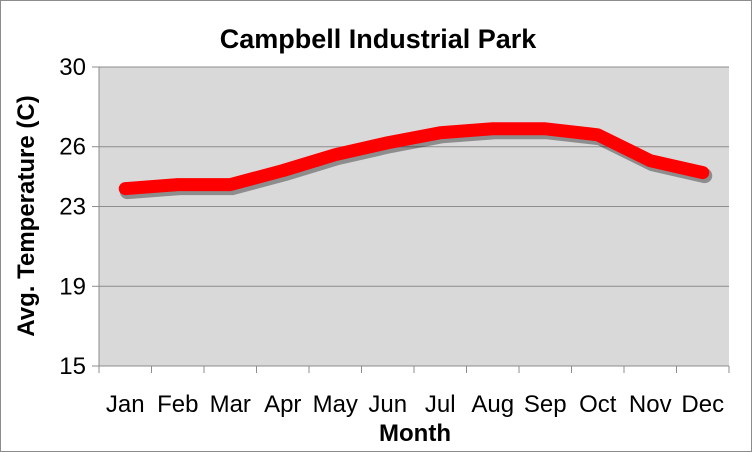 Image resolution: width=752 pixels, height=452 pixels. What do you see at coordinates (177, 404) in the screenshot?
I see `x-tick-label: Feb` at bounding box center [177, 404].